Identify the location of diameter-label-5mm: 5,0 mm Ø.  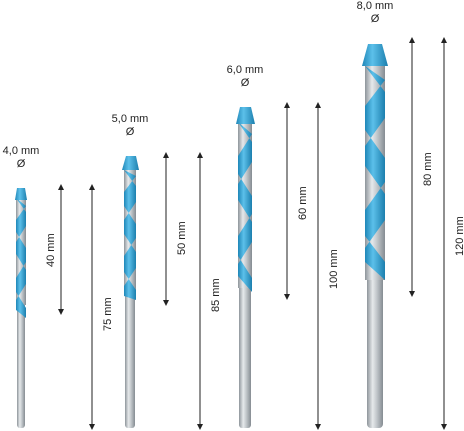
(130, 126).